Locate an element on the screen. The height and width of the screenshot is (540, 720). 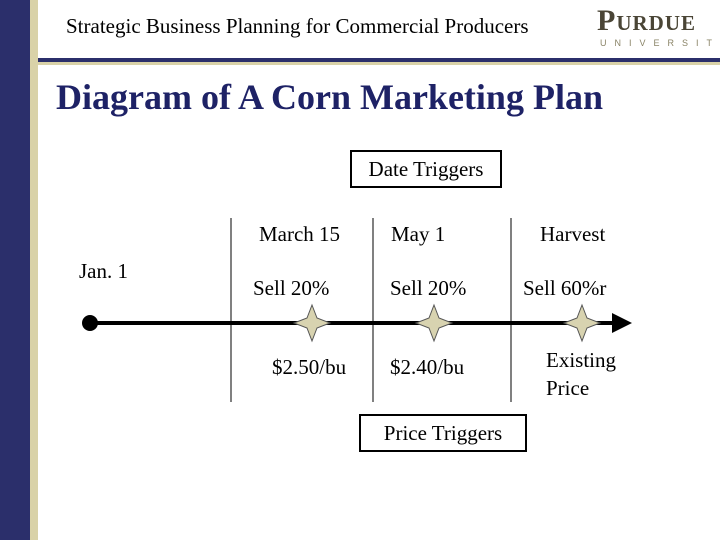
sell-label-may: Sell 20% is located at coordinates (428, 288).